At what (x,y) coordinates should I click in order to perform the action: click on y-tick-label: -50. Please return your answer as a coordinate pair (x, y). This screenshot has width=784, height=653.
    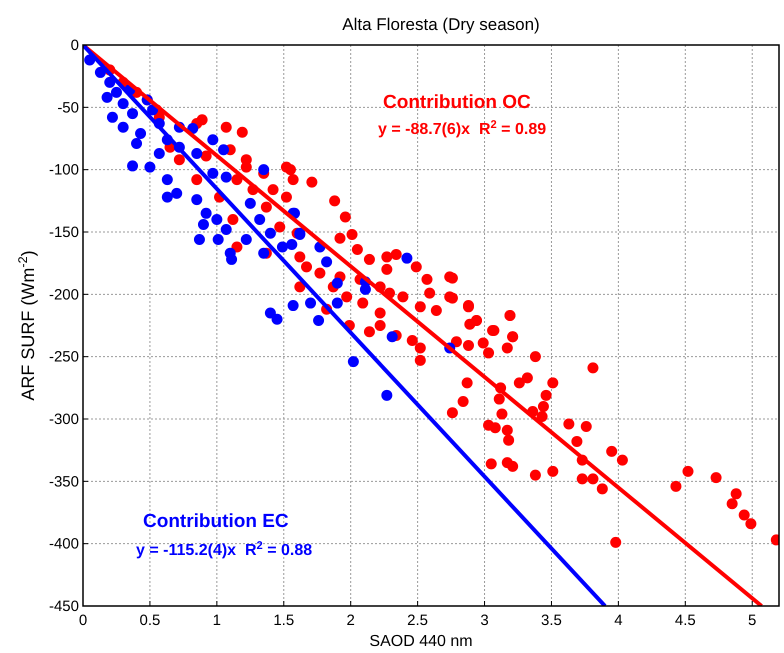
    Looking at the image, I should click on (68, 107).